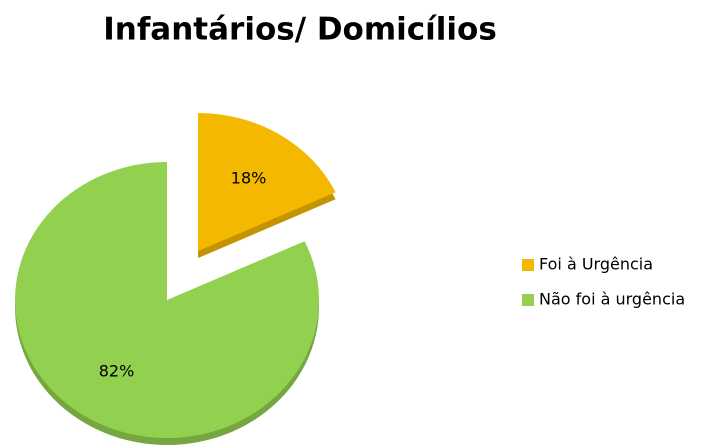 Image resolution: width=717 pixels, height=448 pixels. What do you see at coordinates (117, 371) in the screenshot?
I see `data-label: 82%` at bounding box center [117, 371].